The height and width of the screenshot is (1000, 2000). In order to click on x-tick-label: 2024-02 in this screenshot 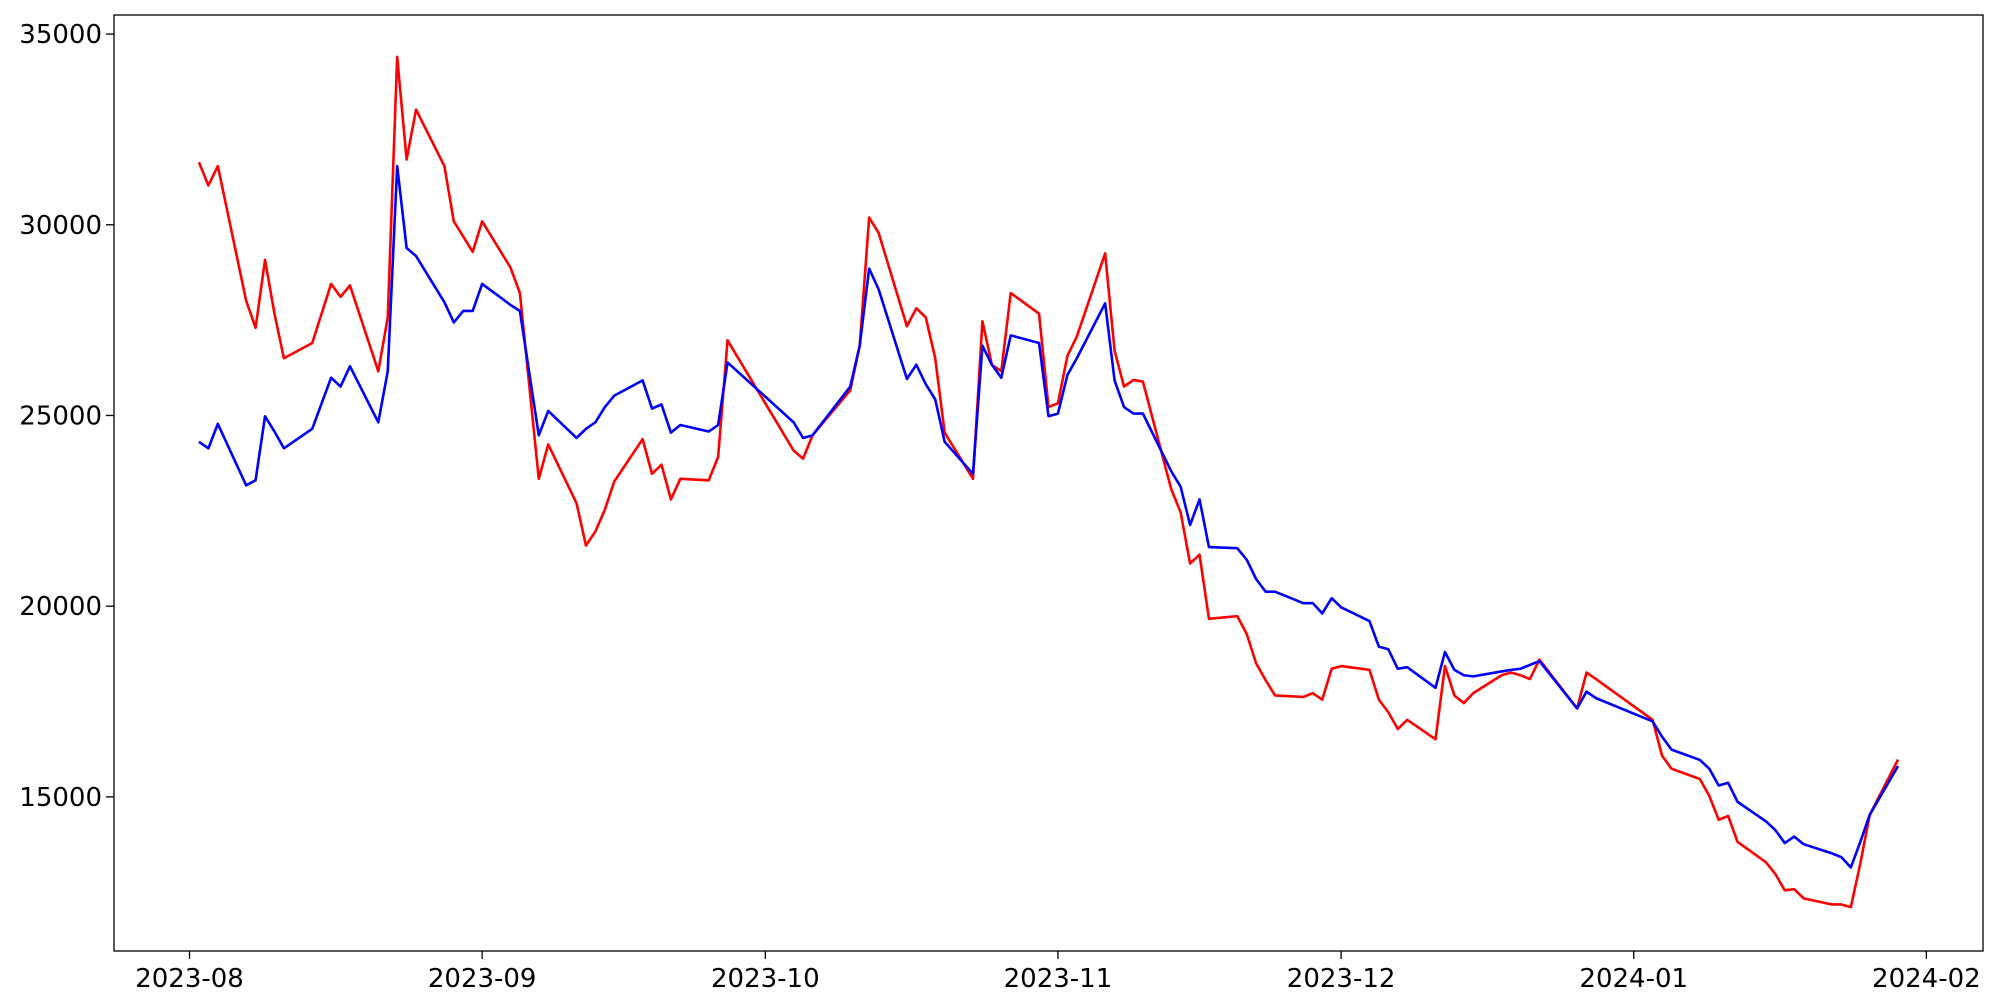, I will do `click(1926, 979)`.